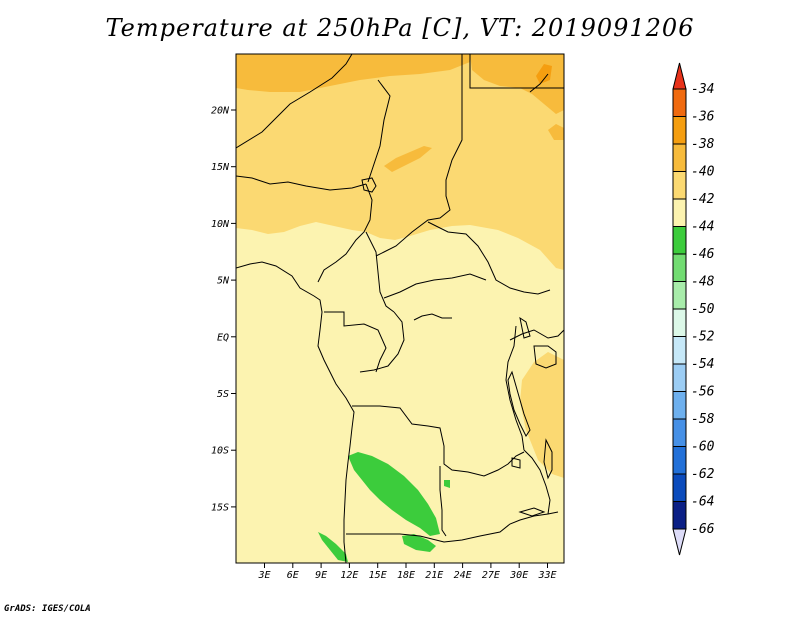  What do you see at coordinates (406, 575) in the screenshot?
I see `lon-tick-label: 18E` at bounding box center [406, 575].